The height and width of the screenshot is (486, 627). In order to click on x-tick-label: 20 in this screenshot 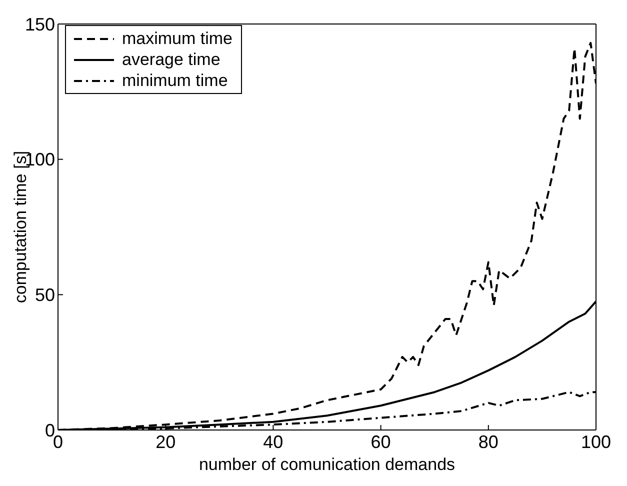, I will do `click(166, 442)`.